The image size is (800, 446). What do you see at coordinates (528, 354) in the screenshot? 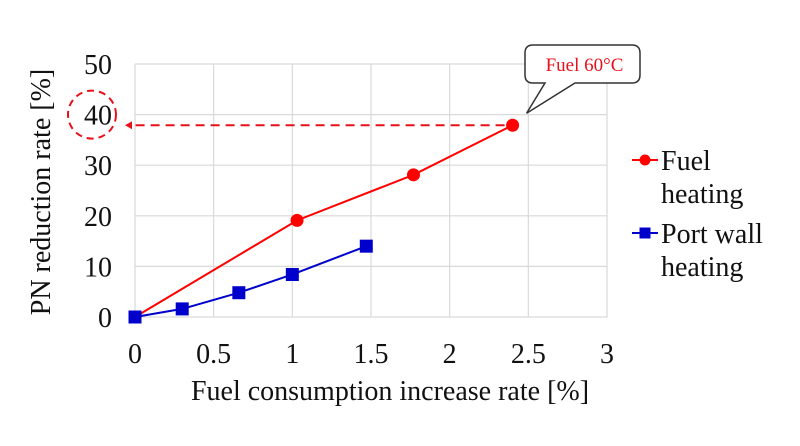
I see `x-tick-label: 2.5` at bounding box center [528, 354].